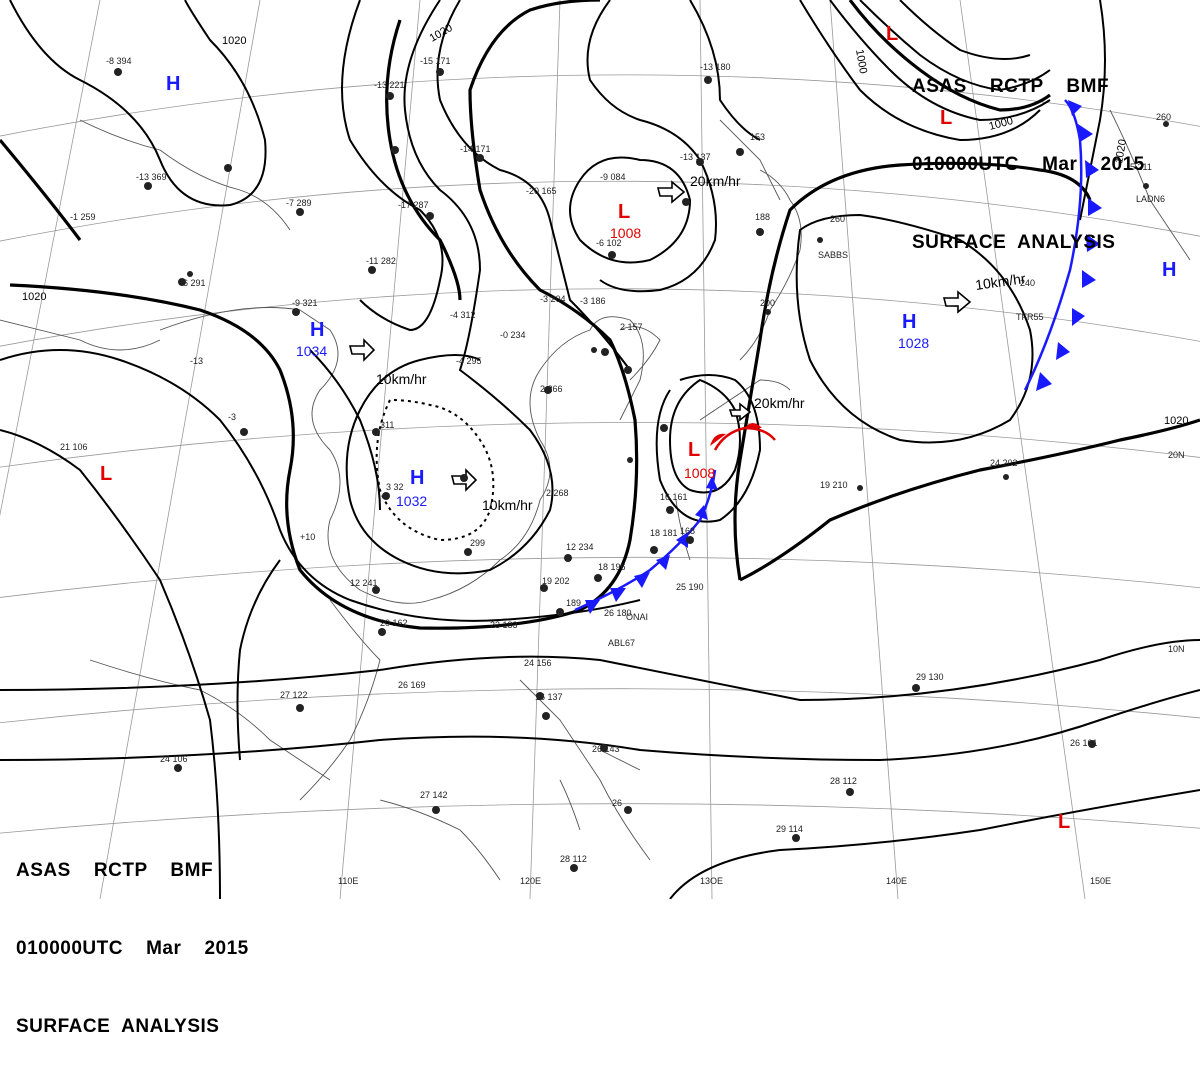  What do you see at coordinates (151, 177) in the screenshot?
I see `svg-text: -13 369` at bounding box center [151, 177].